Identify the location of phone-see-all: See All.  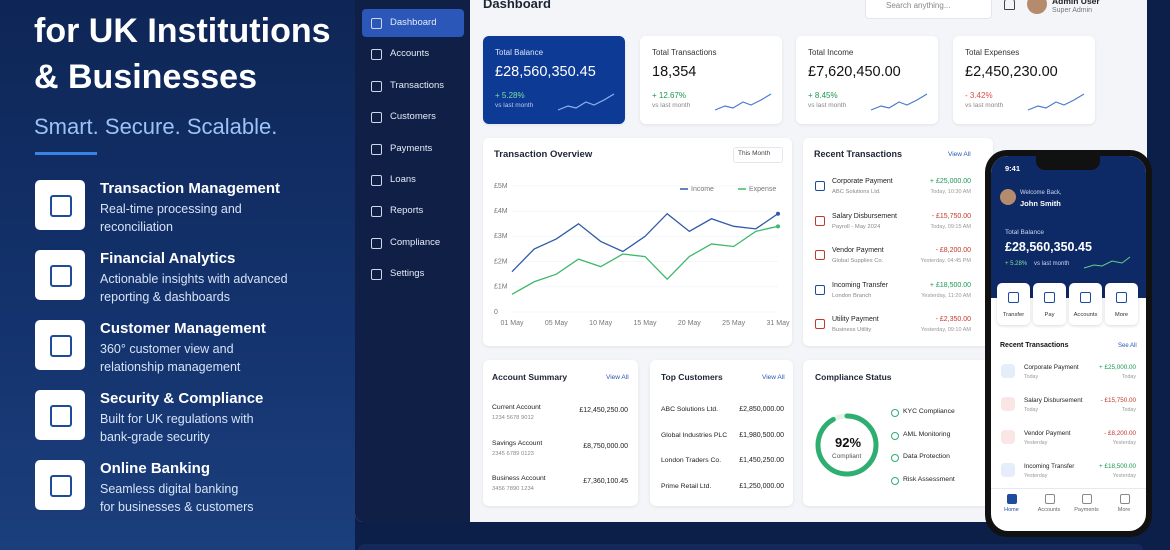
(1127, 346).